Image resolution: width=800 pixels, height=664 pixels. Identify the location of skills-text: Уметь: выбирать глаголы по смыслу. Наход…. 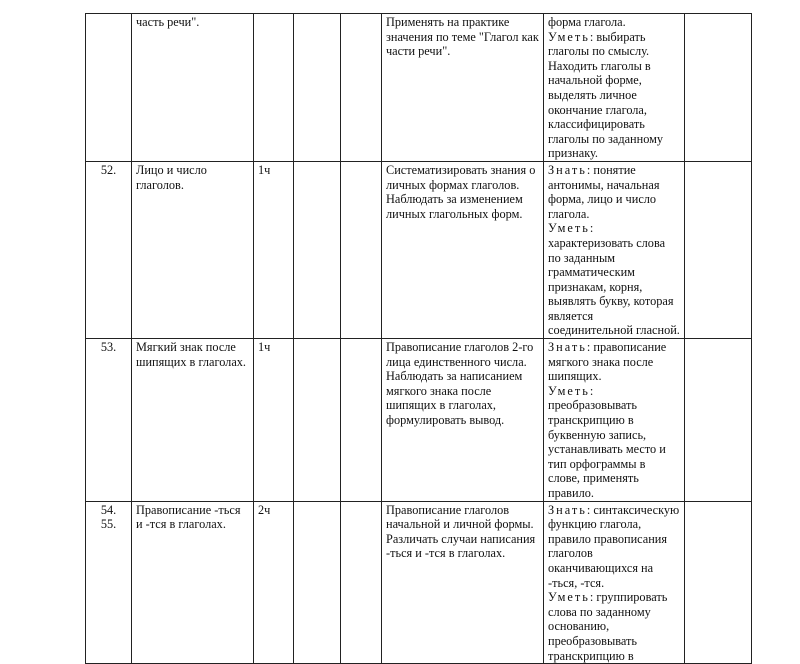
(614, 95).